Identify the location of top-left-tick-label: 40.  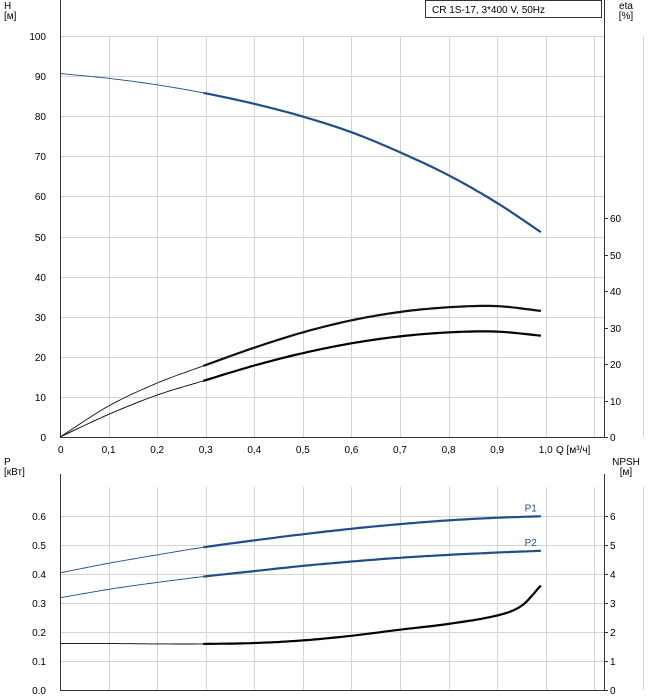
(41, 278).